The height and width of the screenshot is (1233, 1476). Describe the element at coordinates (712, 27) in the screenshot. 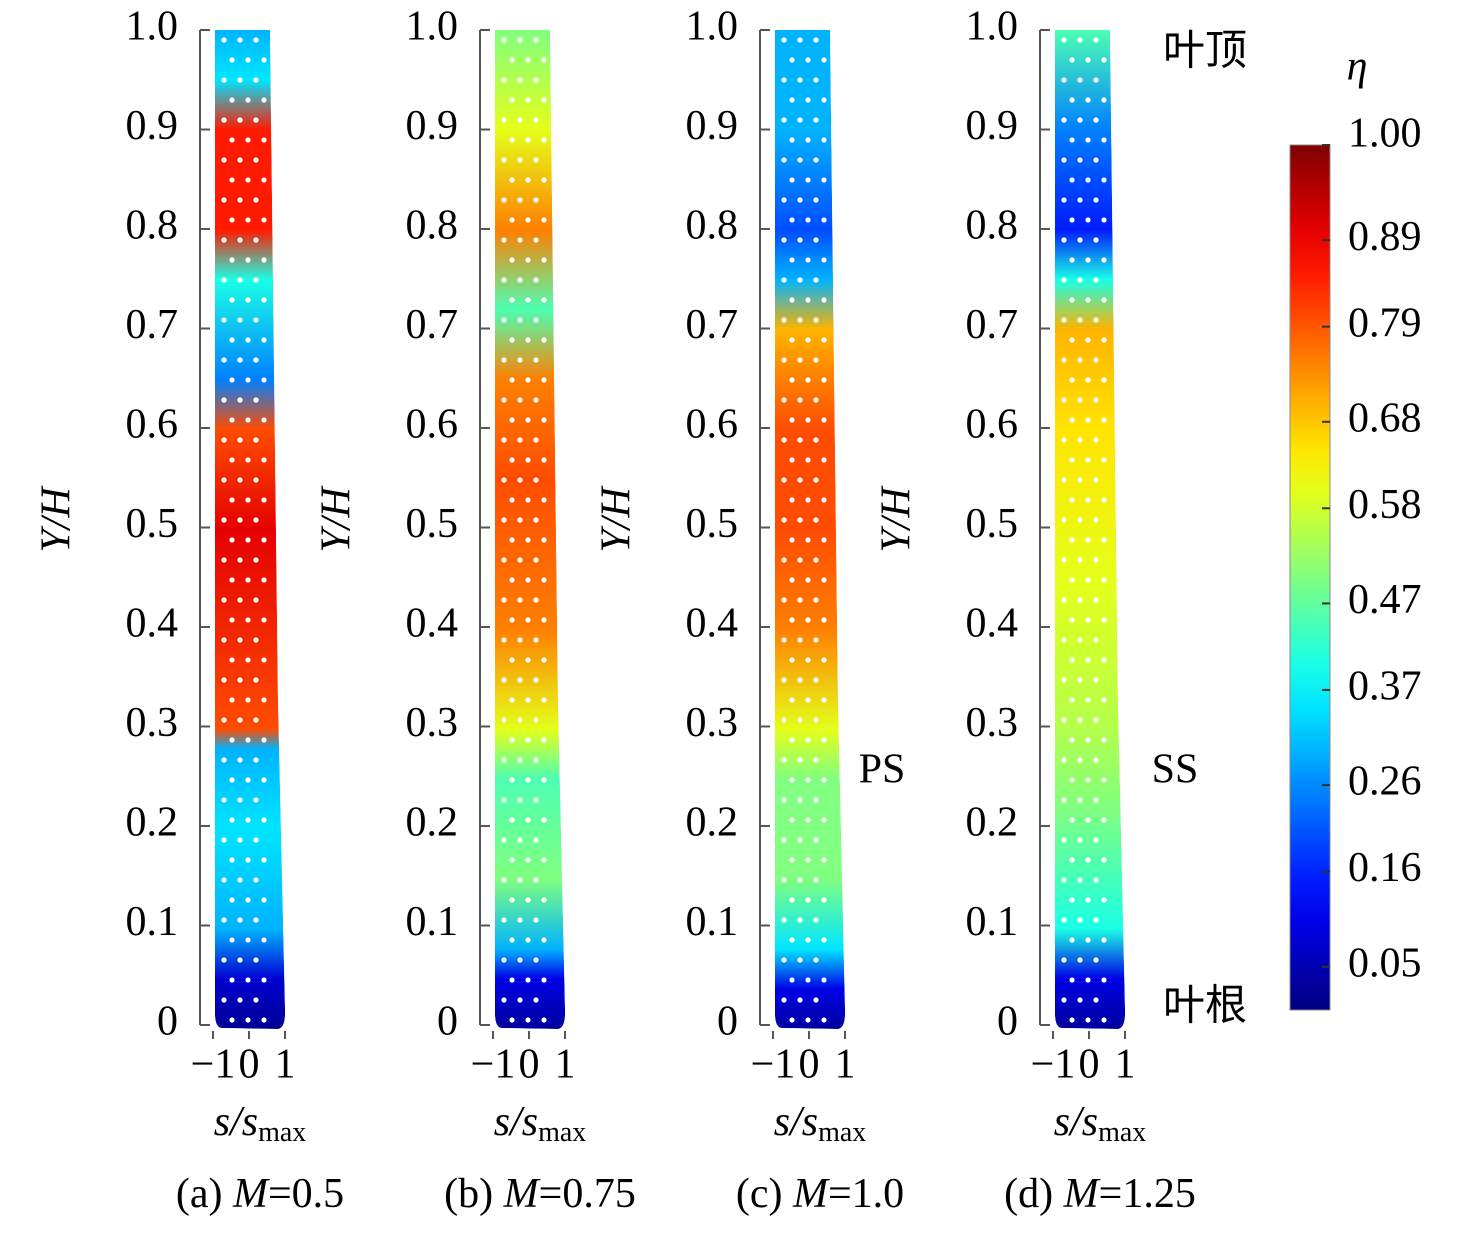

I see `y-tick-label: 1.0` at that location.